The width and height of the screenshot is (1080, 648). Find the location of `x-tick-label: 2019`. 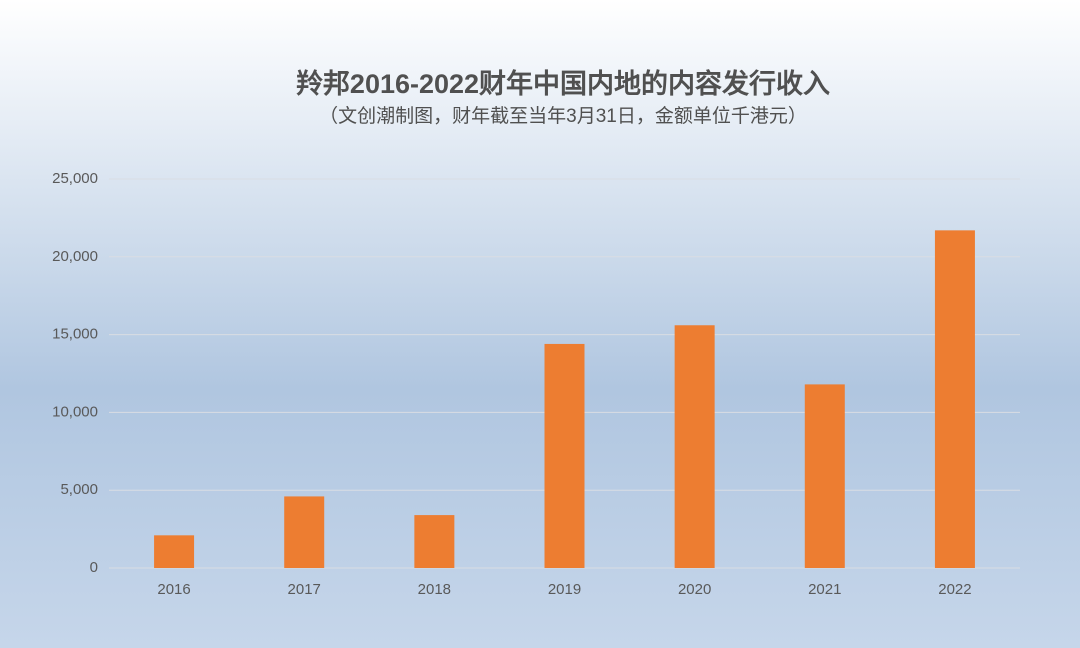

x-tick-label: 2019 is located at coordinates (564, 589).